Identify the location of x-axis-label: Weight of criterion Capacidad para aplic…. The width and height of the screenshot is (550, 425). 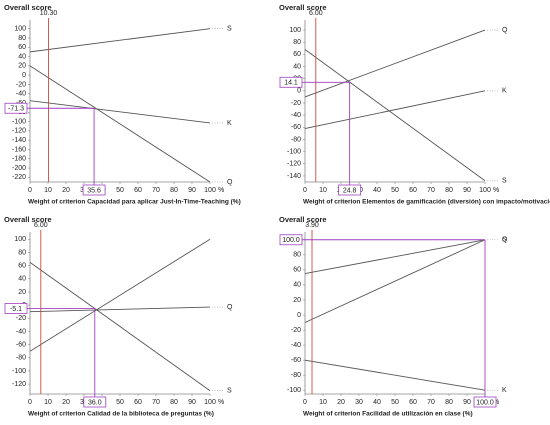
(134, 202).